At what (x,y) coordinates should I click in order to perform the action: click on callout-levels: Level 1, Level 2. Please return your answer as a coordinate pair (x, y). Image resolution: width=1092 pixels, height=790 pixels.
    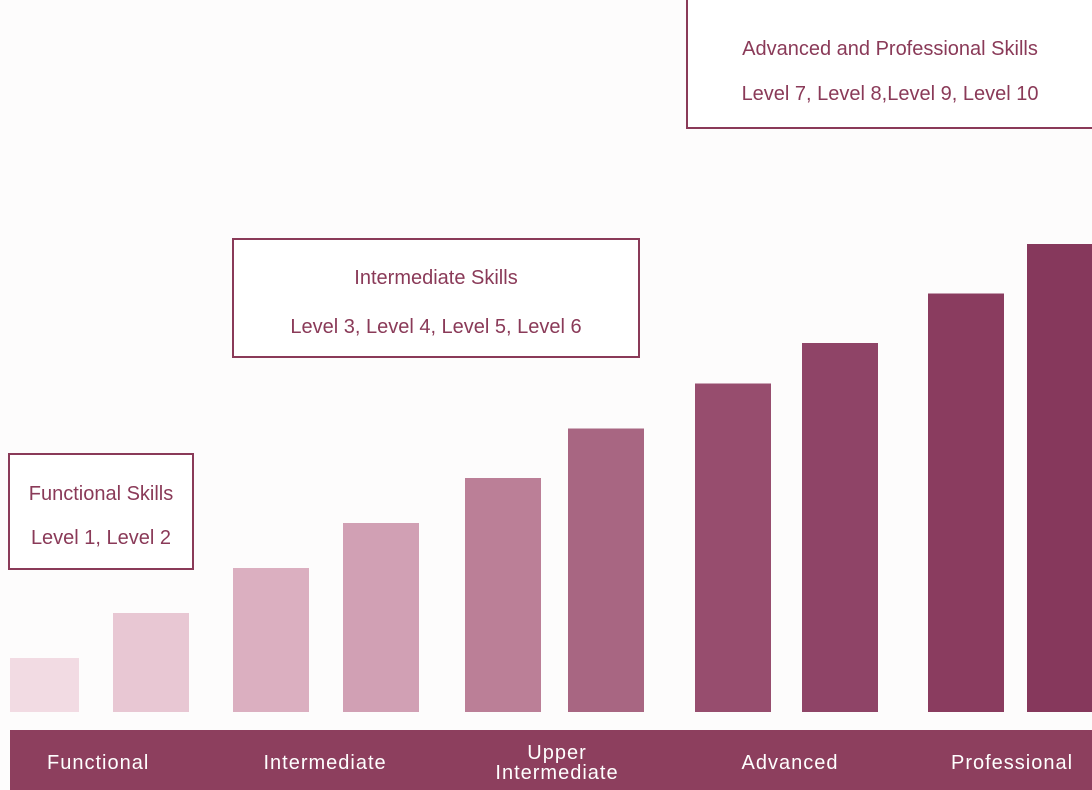
    Looking at the image, I should click on (101, 538).